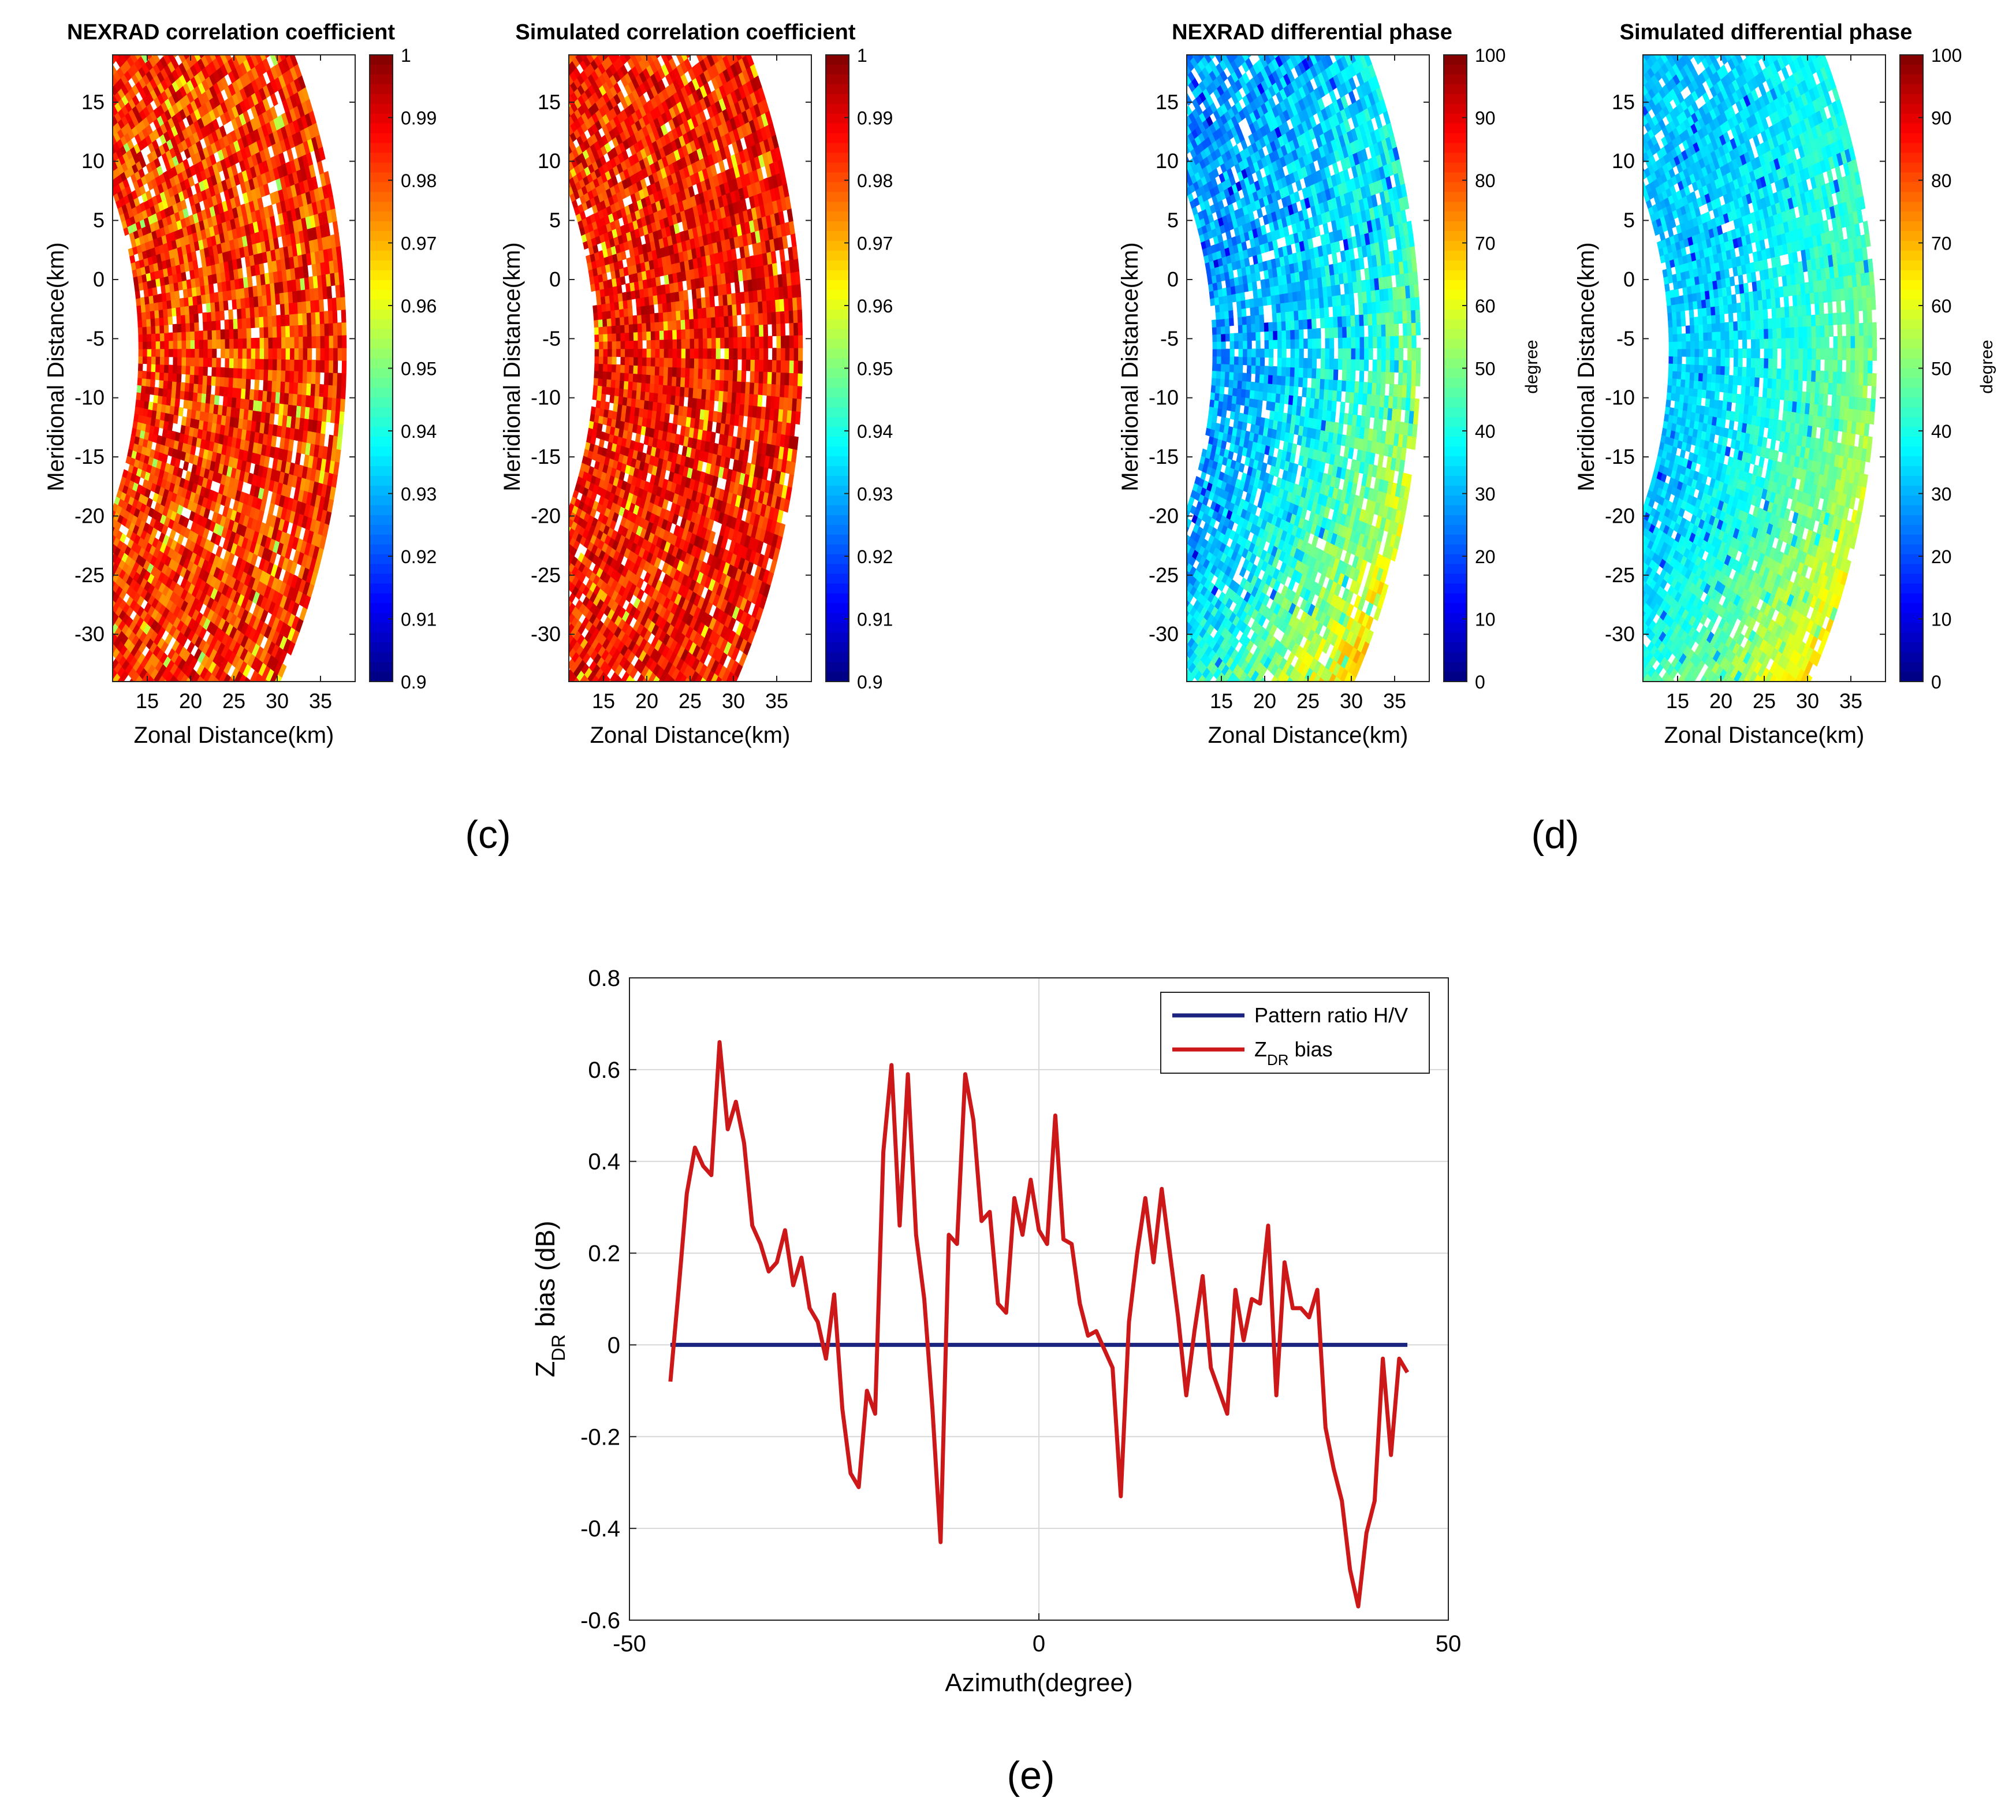  I want to click on panel-title: NEXRAD correlation coefficient, so click(231, 32).